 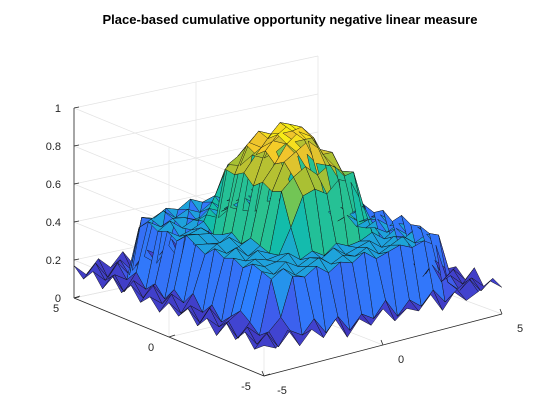 What do you see at coordinates (53, 223) in the screenshot?
I see `z-tick-label: 0.4` at bounding box center [53, 223].